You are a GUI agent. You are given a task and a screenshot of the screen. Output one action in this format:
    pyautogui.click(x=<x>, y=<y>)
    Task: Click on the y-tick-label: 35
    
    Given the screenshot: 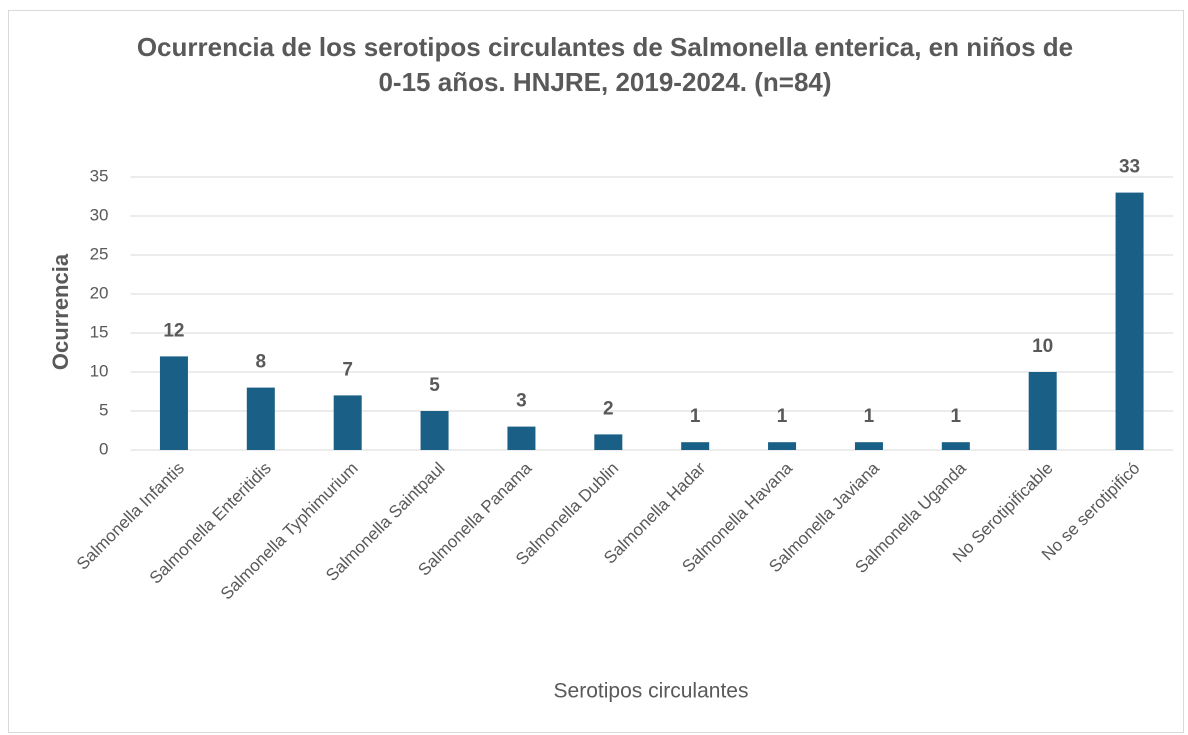 What is the action you would take?
    pyautogui.click(x=99, y=175)
    